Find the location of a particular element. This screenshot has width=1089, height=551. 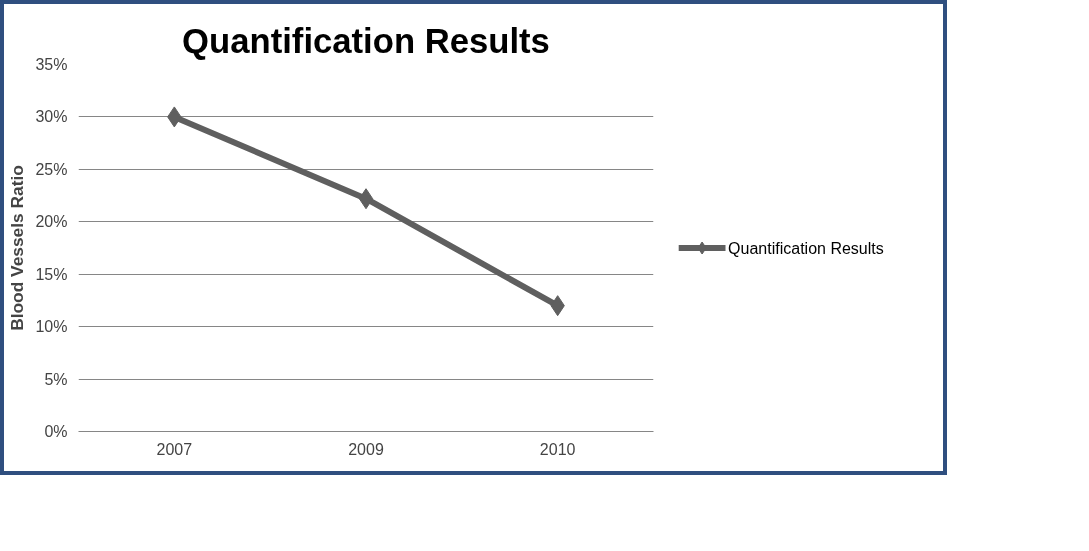

legend-label: Quantification Results is located at coordinates (806, 248).